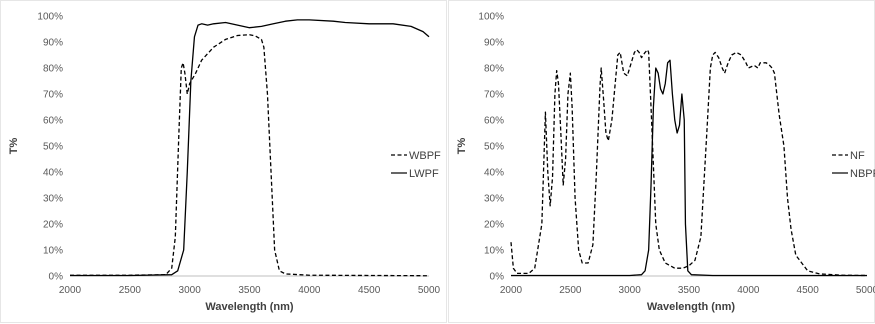 The width and height of the screenshot is (875, 324). What do you see at coordinates (416, 165) in the screenshot?
I see `legend: WBPF LWPF` at bounding box center [416, 165].